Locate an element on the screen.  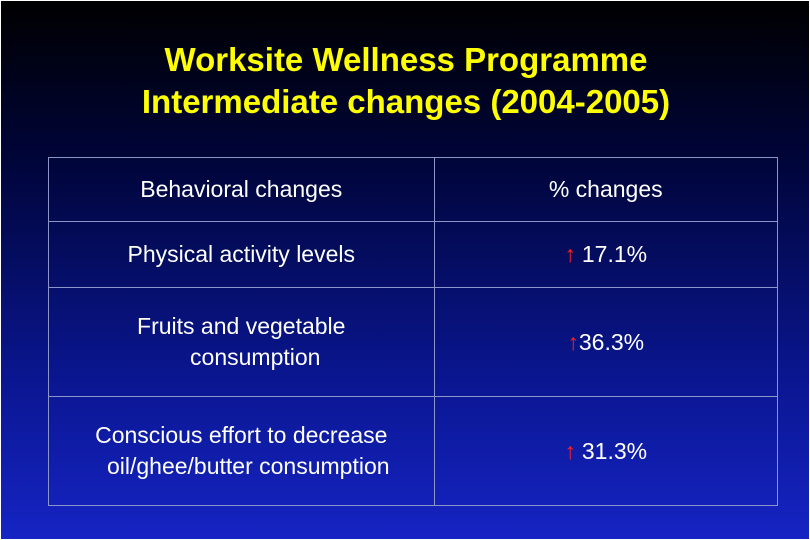
row-label-line-2: consumption is located at coordinates (255, 357).